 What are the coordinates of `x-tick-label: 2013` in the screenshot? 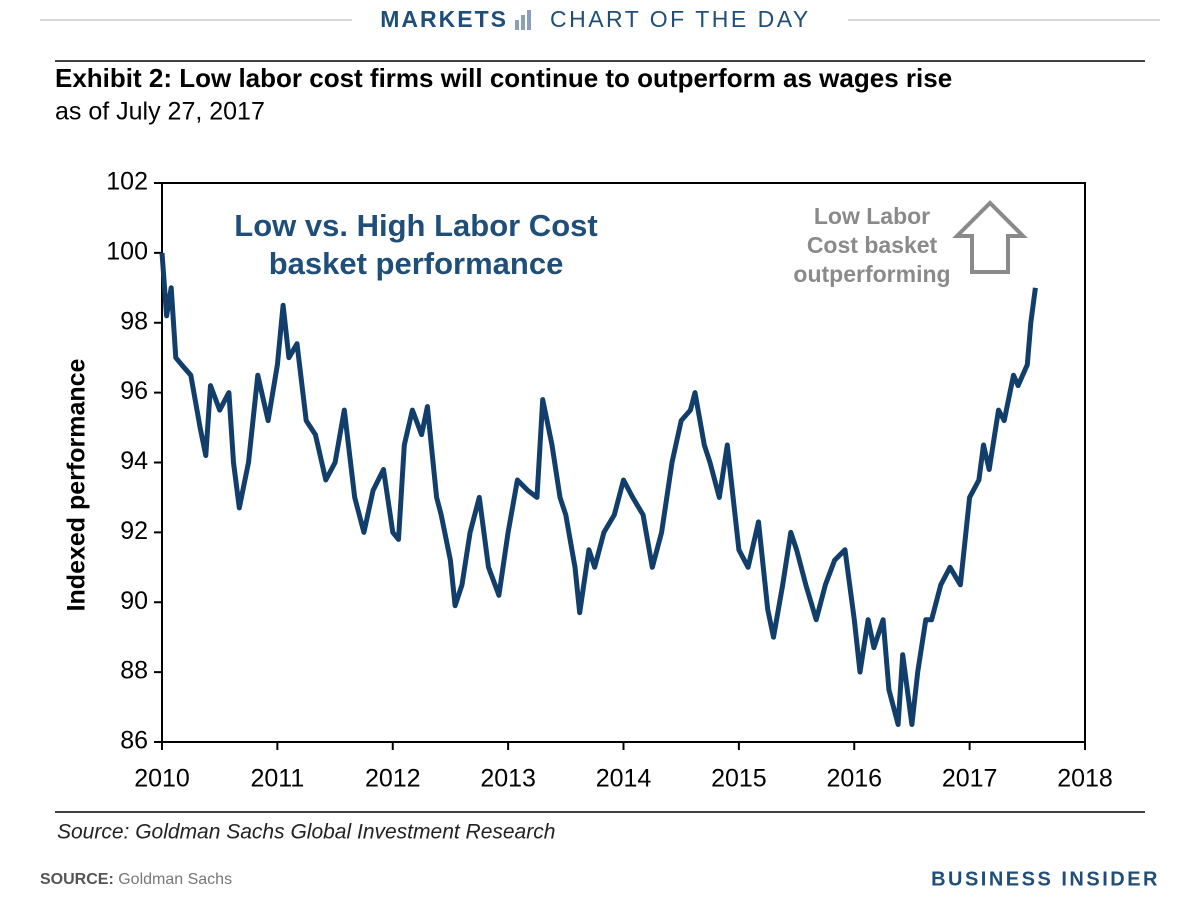 It's located at (508, 779).